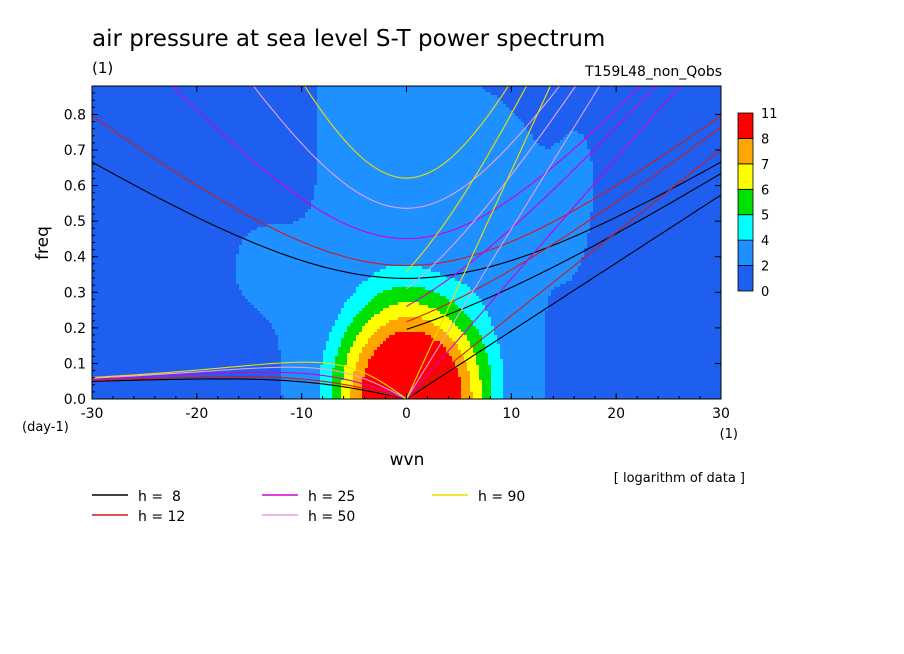 The width and height of the screenshot is (904, 654). I want to click on colorbar: 0 2 4 5 6 7 8 11, so click(757, 203).